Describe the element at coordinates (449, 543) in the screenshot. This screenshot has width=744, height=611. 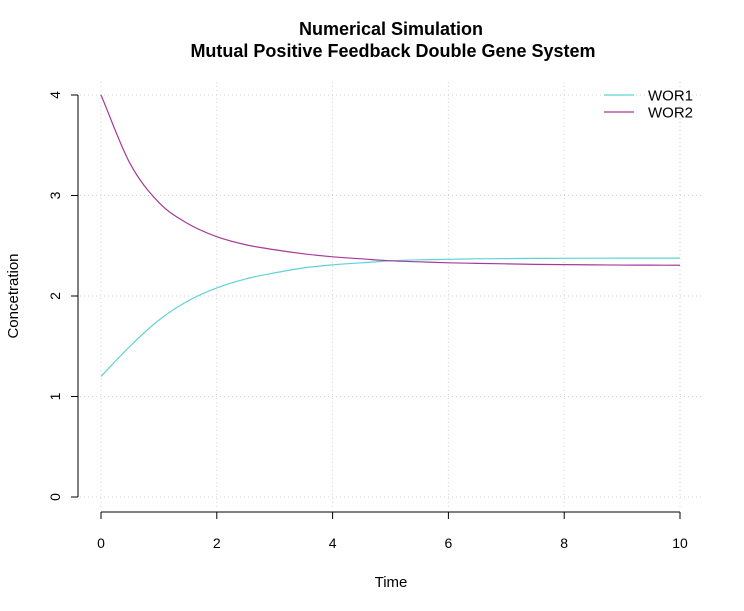
I see `x-tick-label: 6` at that location.